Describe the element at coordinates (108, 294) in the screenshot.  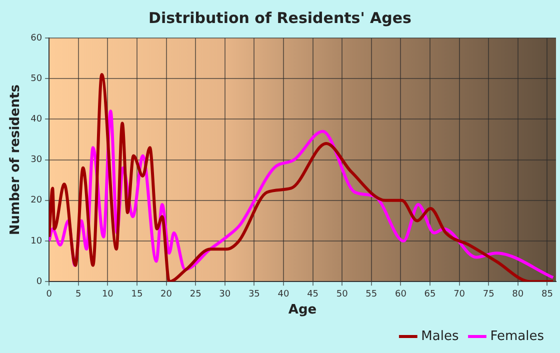
I see `x-tick-label: 10` at that location.